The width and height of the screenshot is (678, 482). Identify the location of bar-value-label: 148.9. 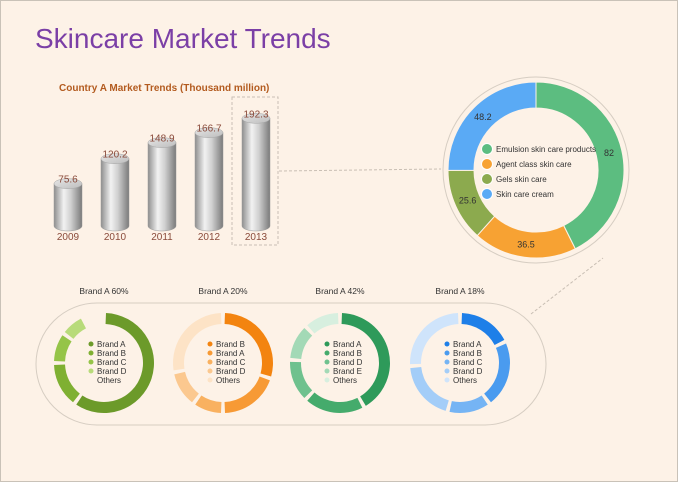
(161, 139).